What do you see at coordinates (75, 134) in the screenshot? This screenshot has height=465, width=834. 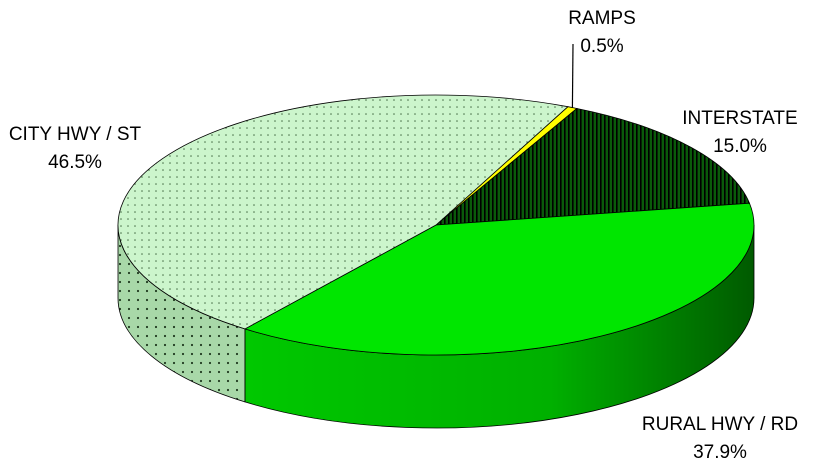 I see `slice-label-city-hwy-st: CITY HWY / ST` at bounding box center [75, 134].